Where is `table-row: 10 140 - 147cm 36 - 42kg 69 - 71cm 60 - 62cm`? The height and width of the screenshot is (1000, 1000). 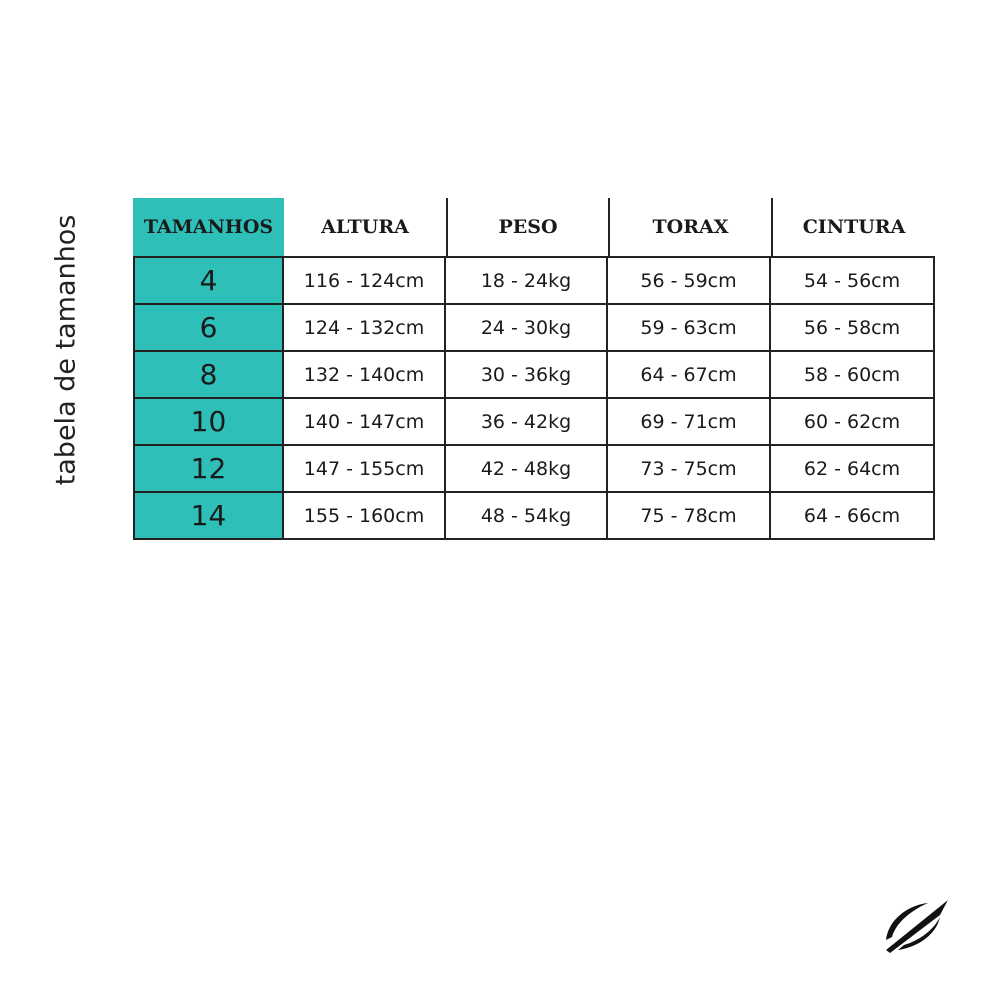
table-row: 10 140 - 147cm 36 - 42kg 69 - 71cm 60 - 62cm is located at coordinates (534, 422).